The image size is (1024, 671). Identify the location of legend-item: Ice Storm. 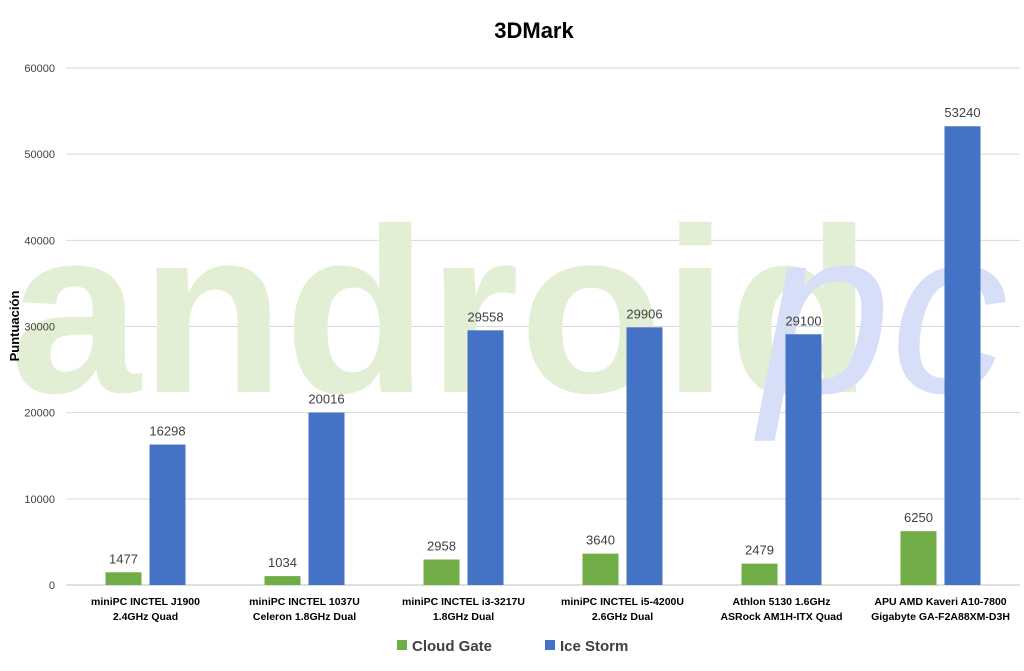
(586, 646).